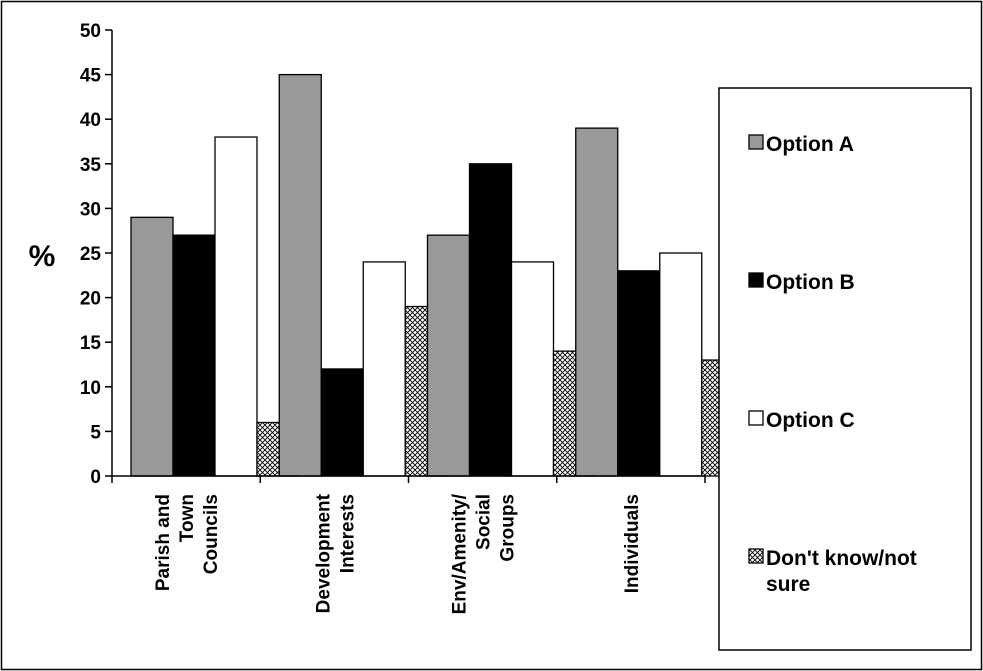 This screenshot has height=671, width=983. What do you see at coordinates (756, 418) in the screenshot?
I see `legend-swatch-option-c` at bounding box center [756, 418].